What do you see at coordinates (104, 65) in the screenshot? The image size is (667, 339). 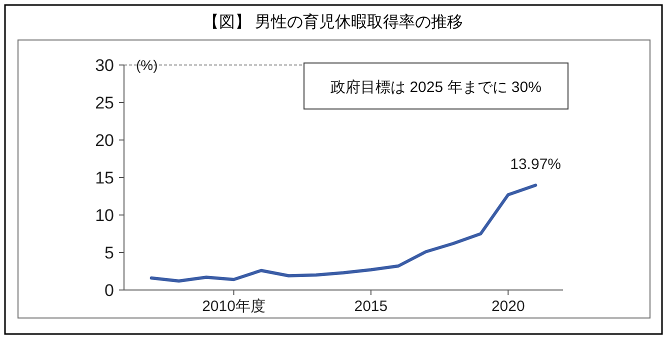 I see `y-tick-label: 30` at bounding box center [104, 65].